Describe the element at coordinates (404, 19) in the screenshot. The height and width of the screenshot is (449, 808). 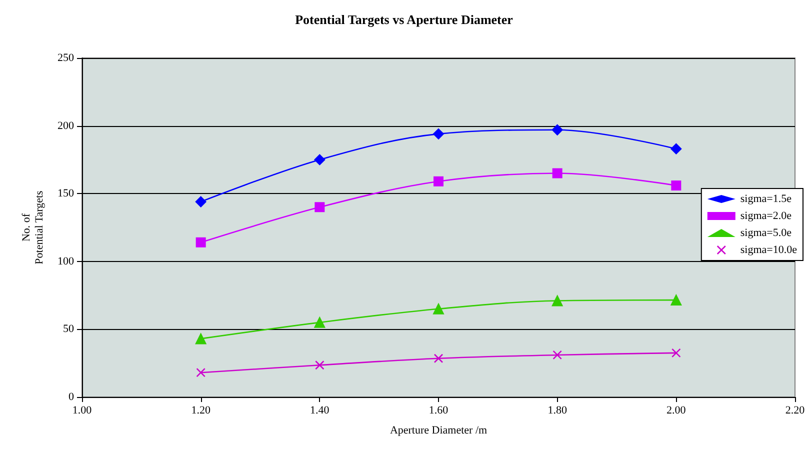
I see `chart-title: Potential Targets vs Aperture Diameter` at that location.